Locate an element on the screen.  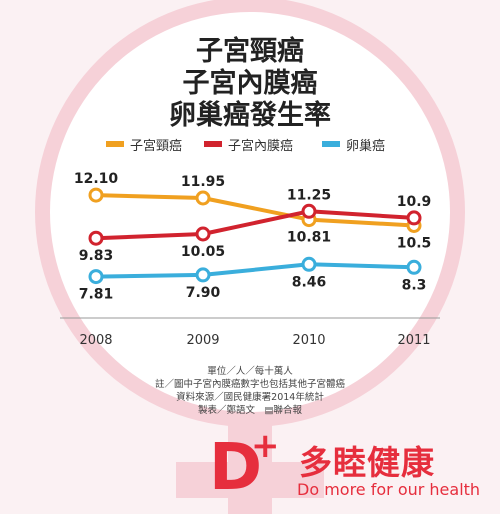
legend: 子宮頸癌 子宮內膜癌 卵巢癌 is located at coordinates (245, 146).